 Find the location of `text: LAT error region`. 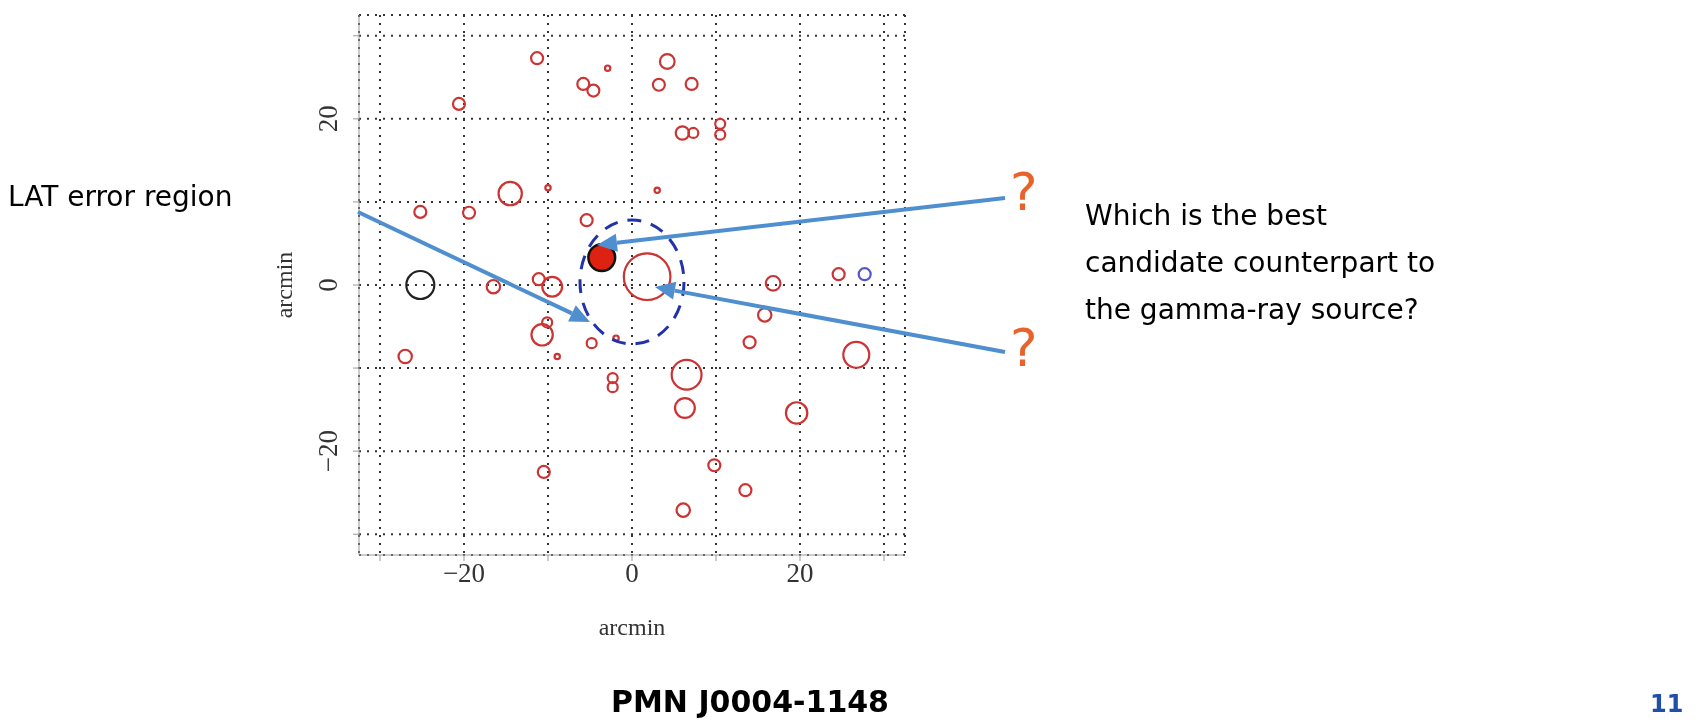

text: LAT error region is located at coordinates (120, 196).